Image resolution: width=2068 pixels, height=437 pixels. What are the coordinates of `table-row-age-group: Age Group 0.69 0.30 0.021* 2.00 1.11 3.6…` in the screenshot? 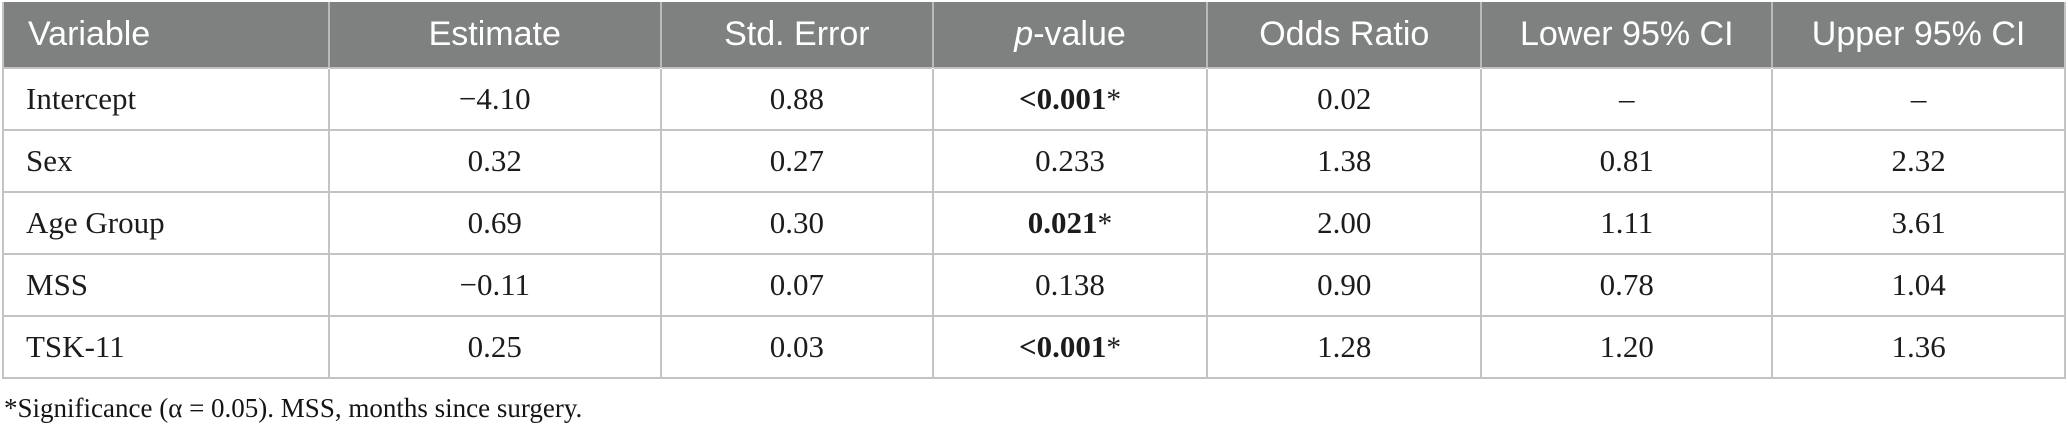 It's located at (1034, 223).